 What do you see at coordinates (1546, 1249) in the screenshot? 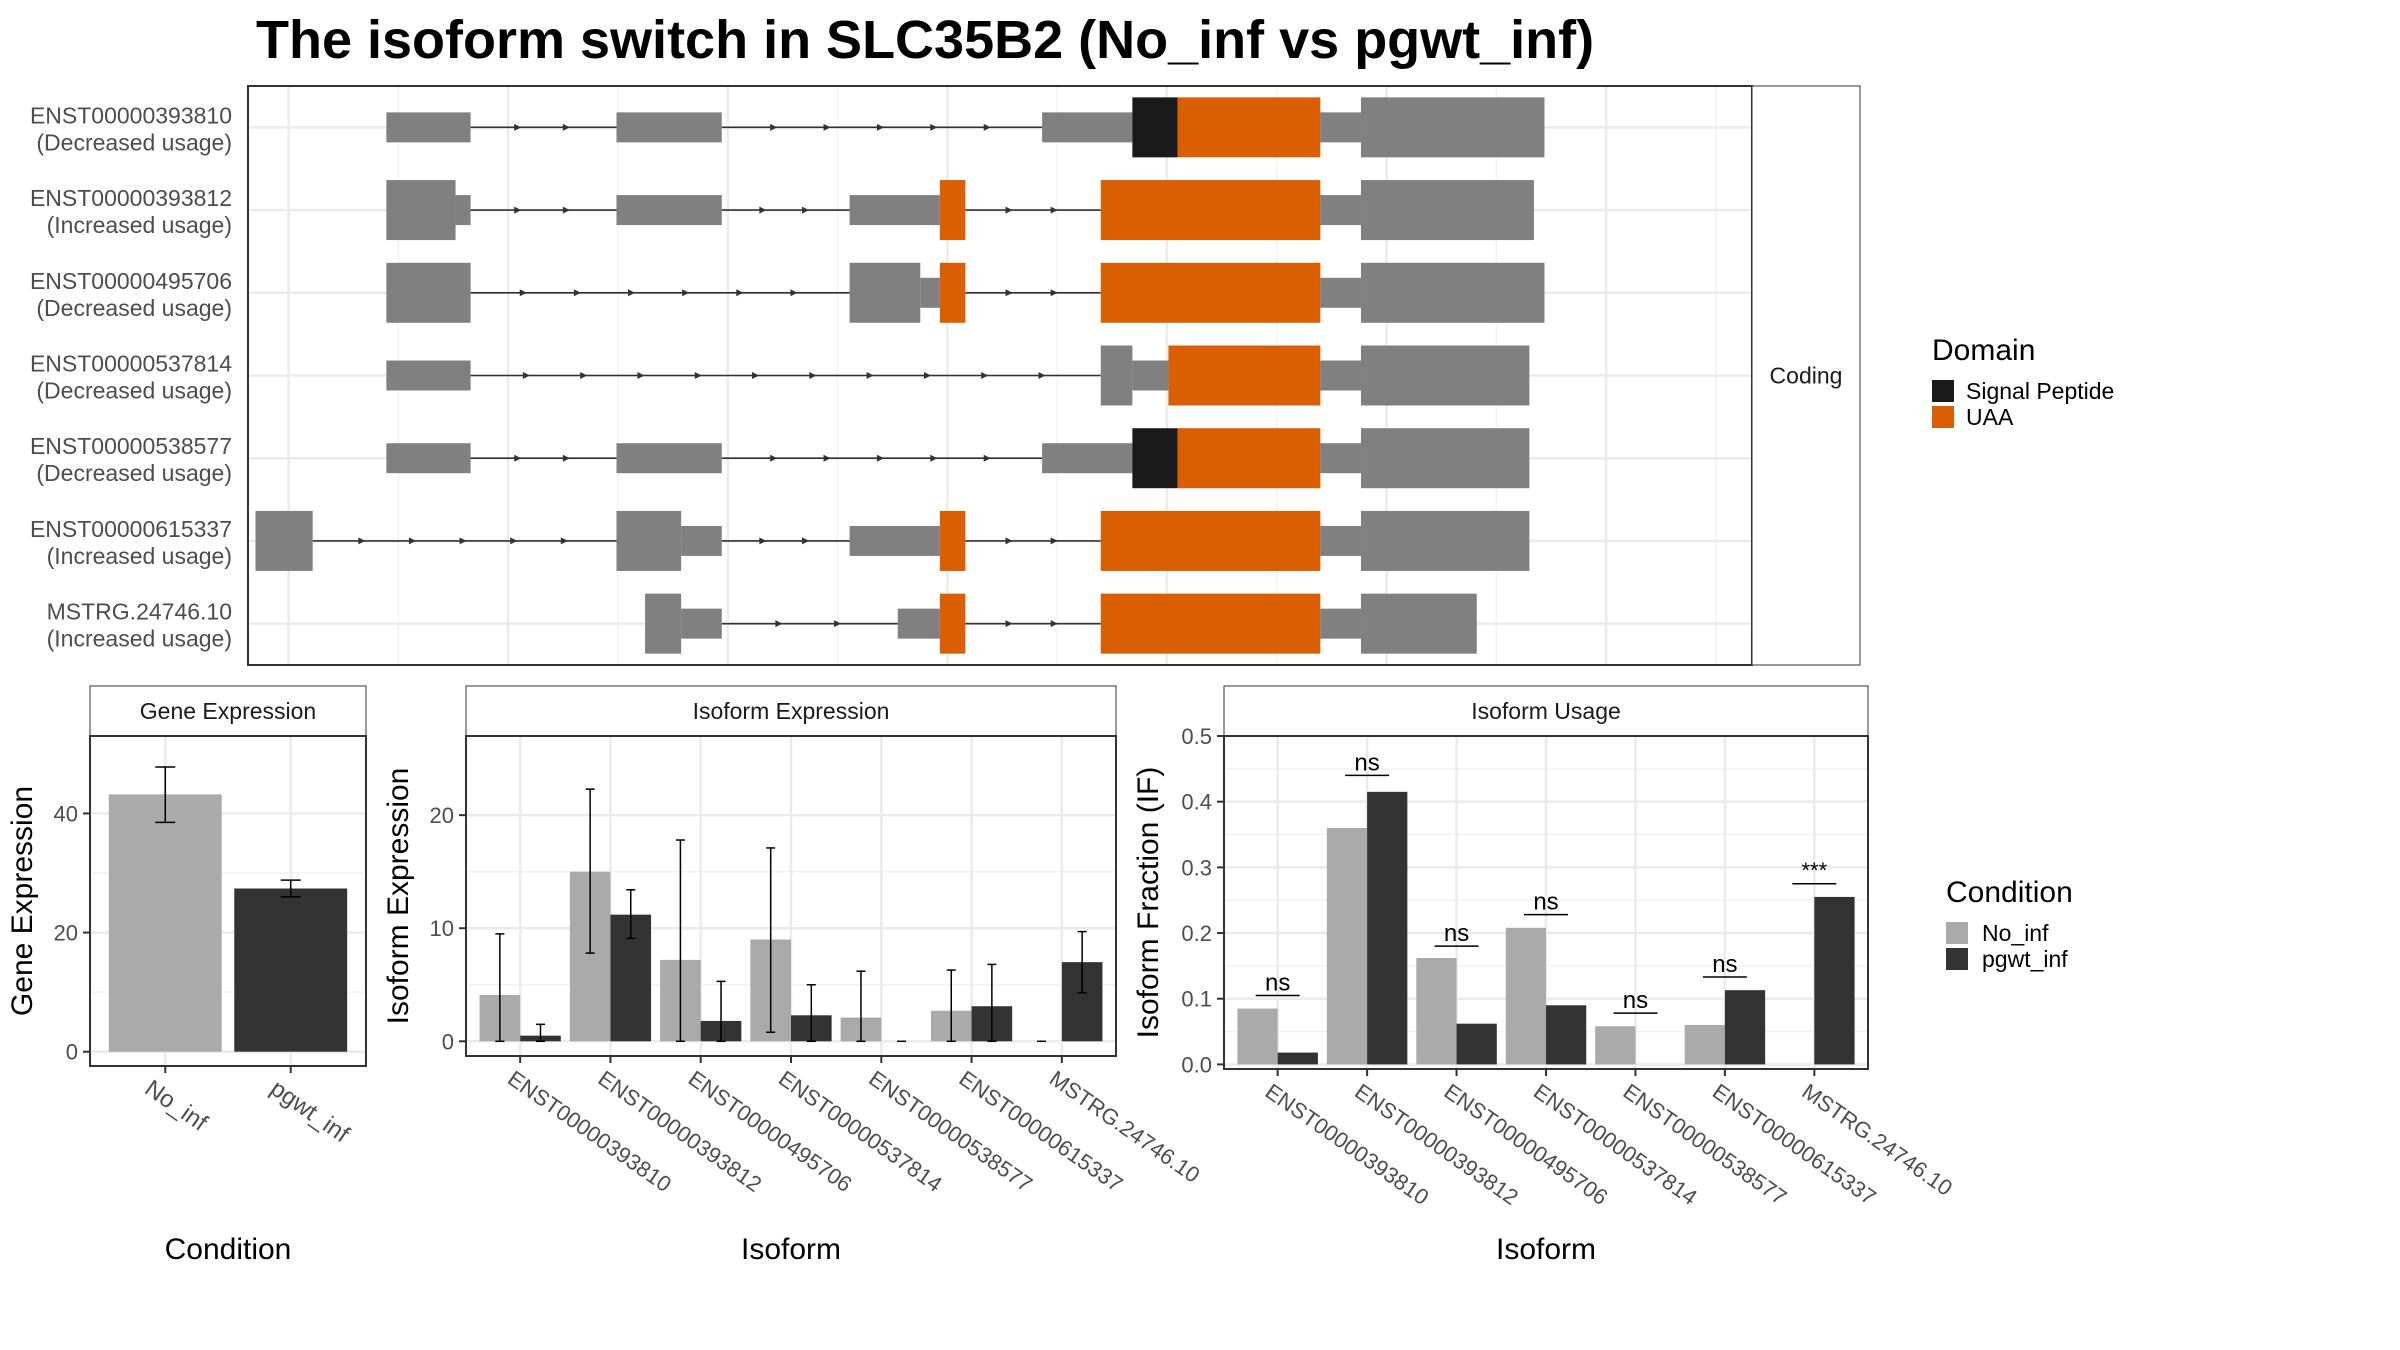
I see `x-axis-title: Isoform` at bounding box center [1546, 1249].